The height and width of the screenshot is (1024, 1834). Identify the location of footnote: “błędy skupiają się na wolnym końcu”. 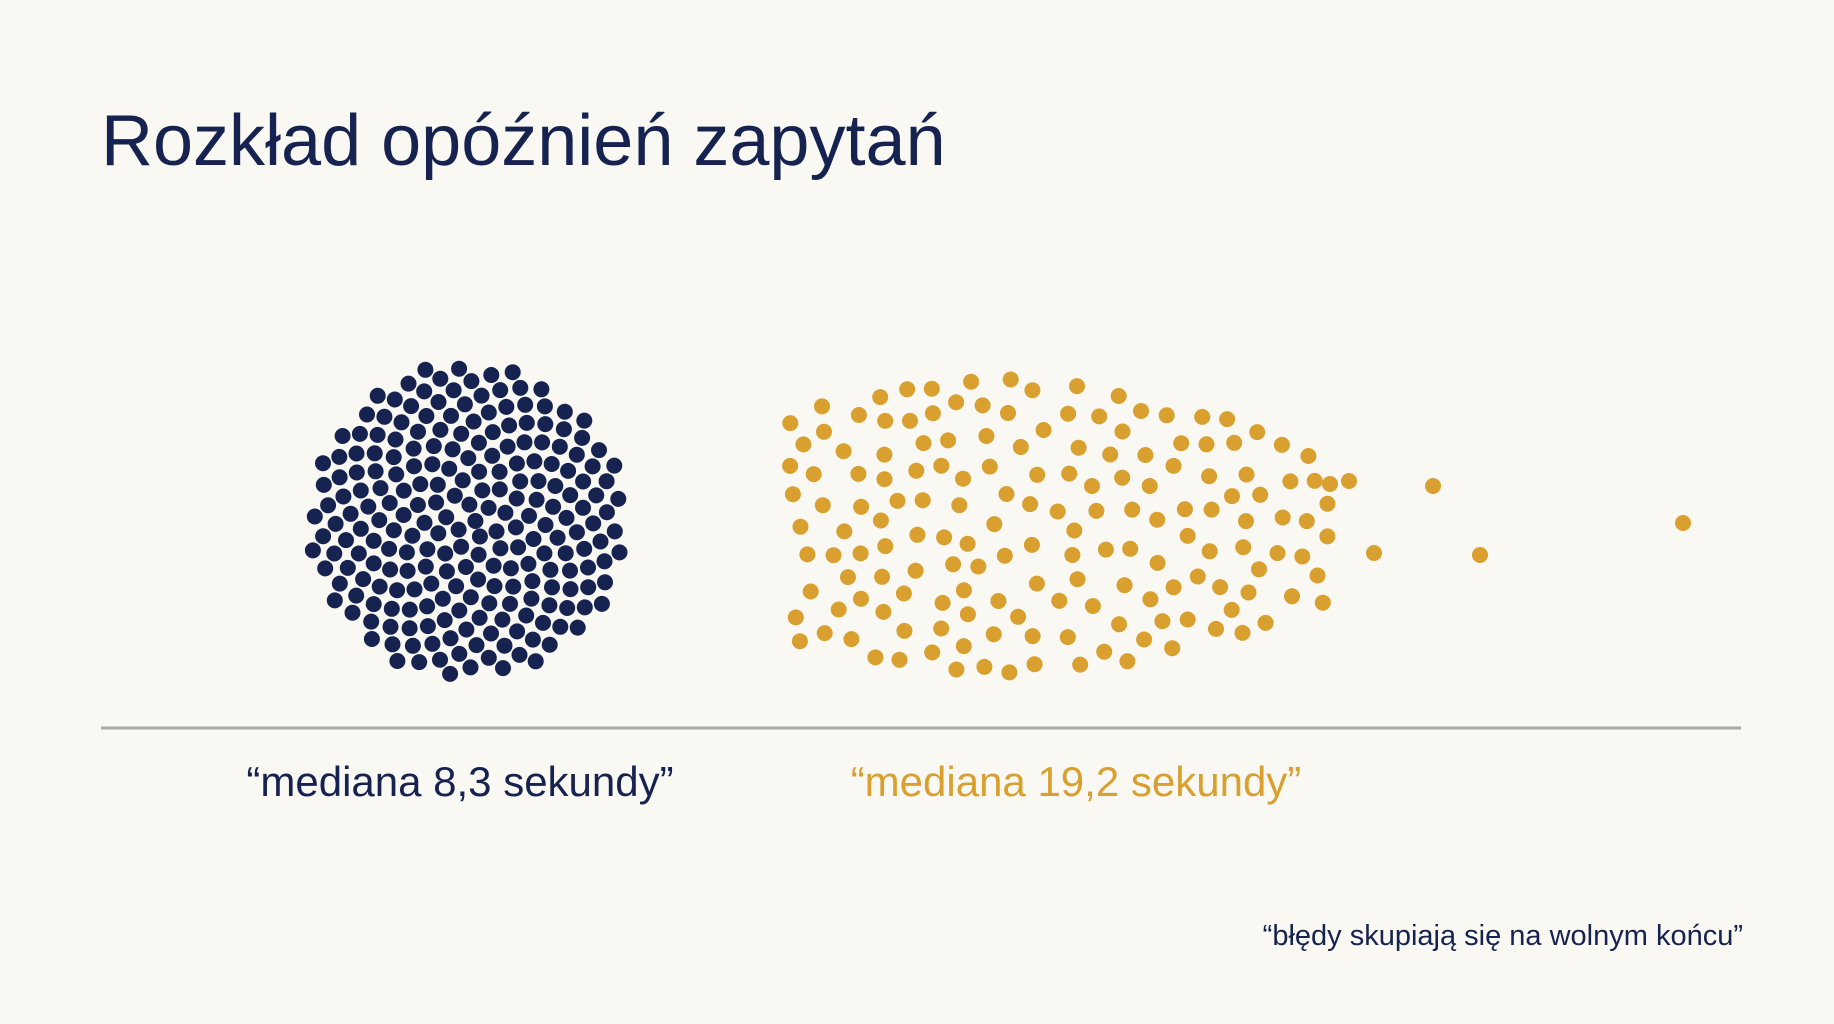
(1503, 936).